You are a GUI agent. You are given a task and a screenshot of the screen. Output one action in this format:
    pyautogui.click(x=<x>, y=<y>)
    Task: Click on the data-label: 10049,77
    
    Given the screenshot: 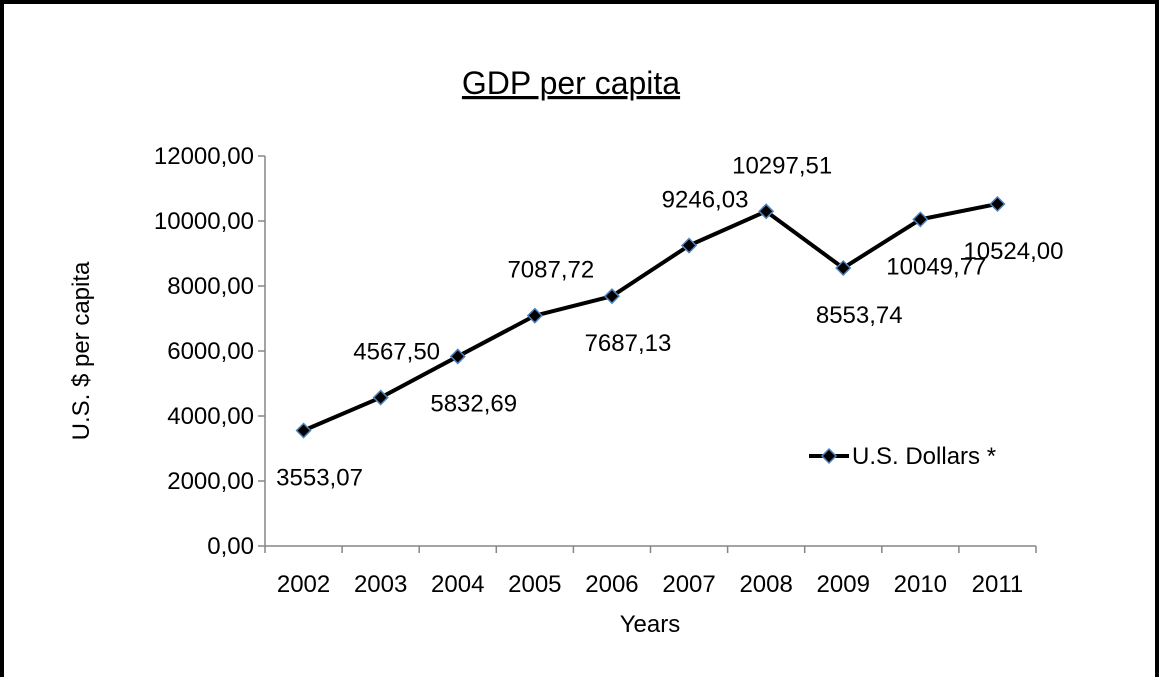 What is the action you would take?
    pyautogui.click(x=936, y=266)
    